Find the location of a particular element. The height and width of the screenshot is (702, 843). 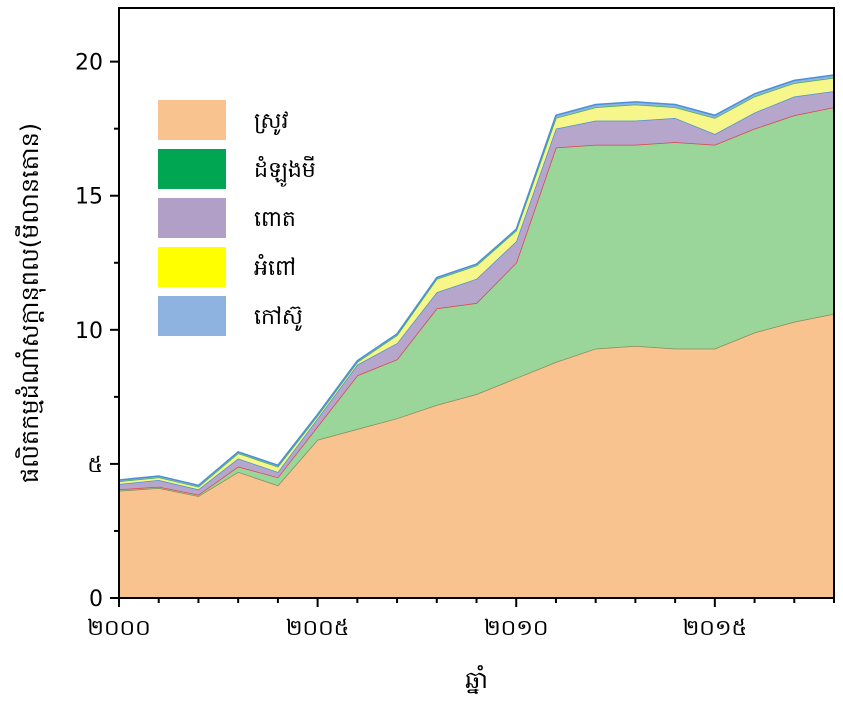

legend-label: ពោត is located at coordinates (275, 219).